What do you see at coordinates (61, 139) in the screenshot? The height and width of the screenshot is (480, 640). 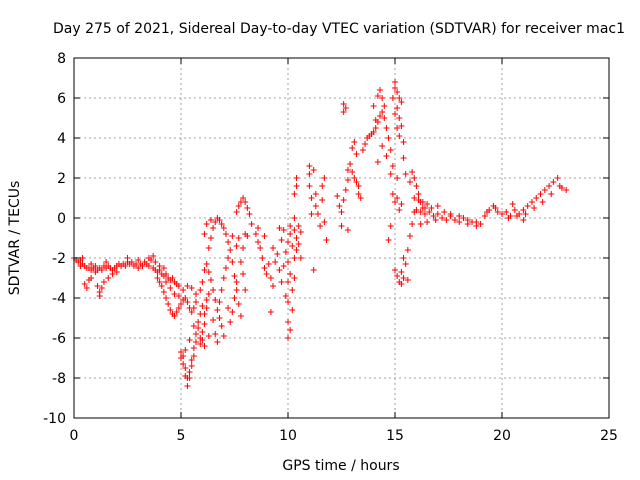 I see `y-tick-label: 4` at bounding box center [61, 139].